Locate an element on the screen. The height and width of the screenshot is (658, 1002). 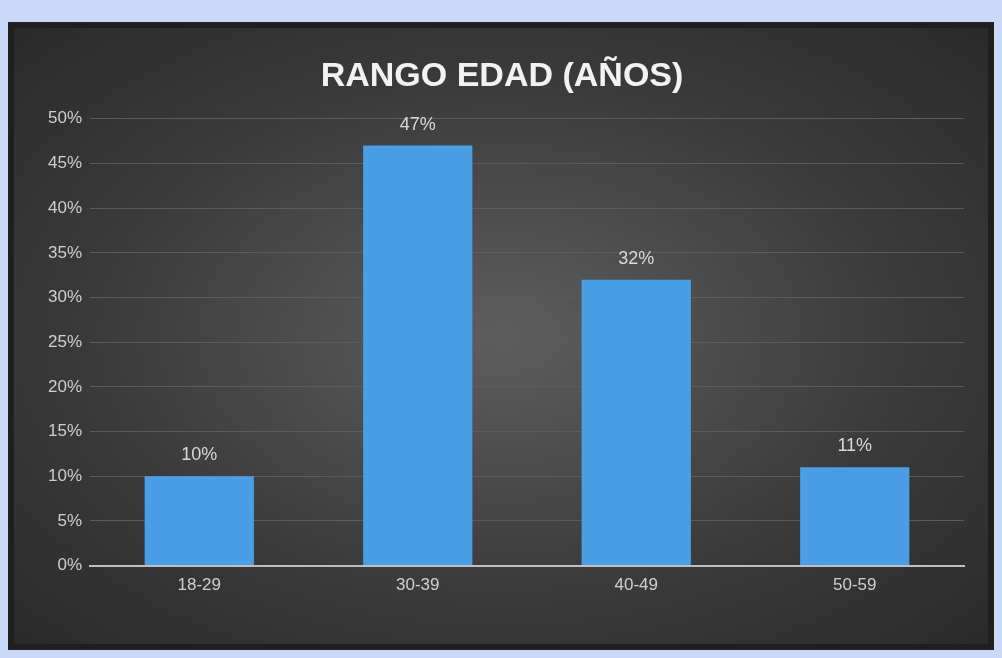
y-tick-label: 35% is located at coordinates (65, 252).